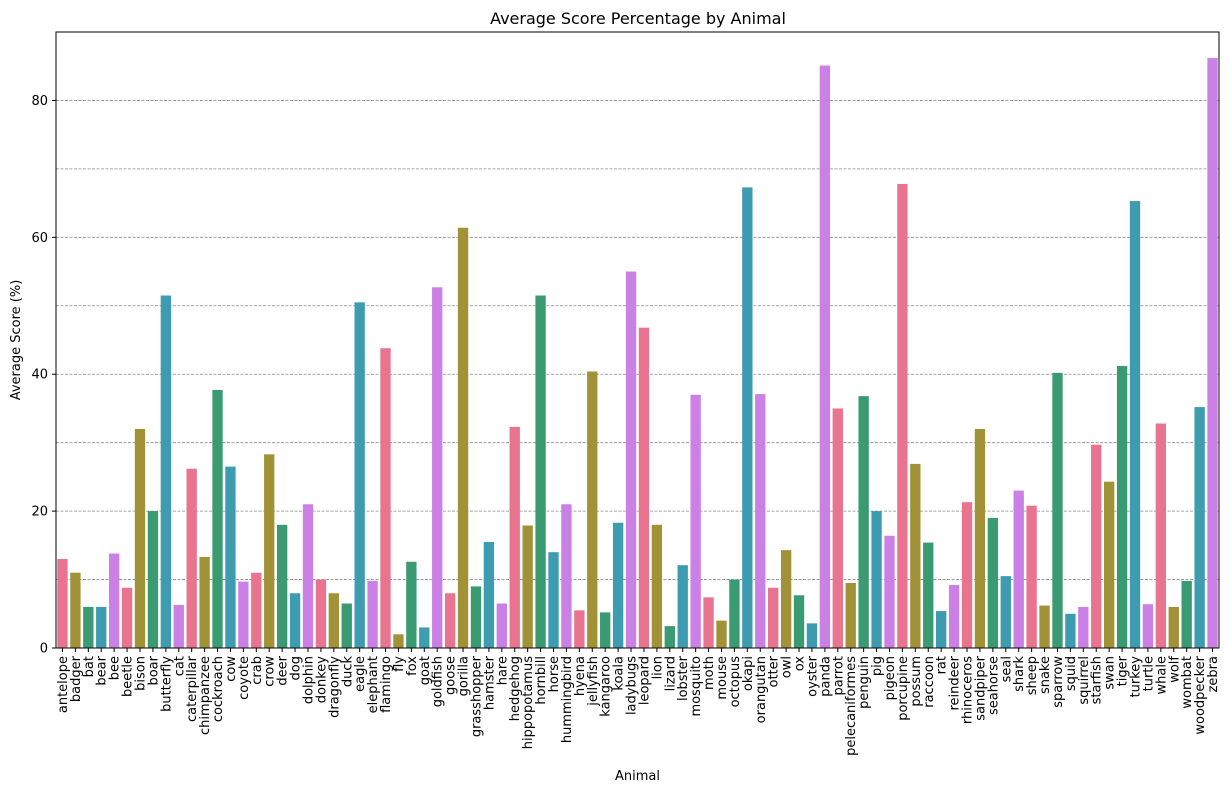 This screenshot has width=1229, height=794. Describe the element at coordinates (619, 673) in the screenshot. I see `x-tick-label: koala` at that location.